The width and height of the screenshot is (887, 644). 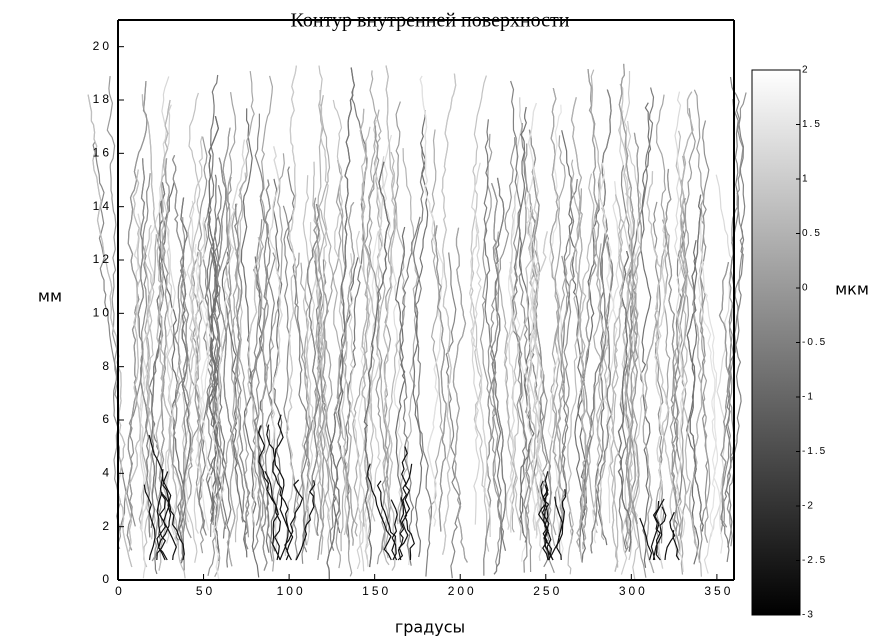 What do you see at coordinates (462, 591) in the screenshot?
I see `x-tick-label: 200` at bounding box center [462, 591].